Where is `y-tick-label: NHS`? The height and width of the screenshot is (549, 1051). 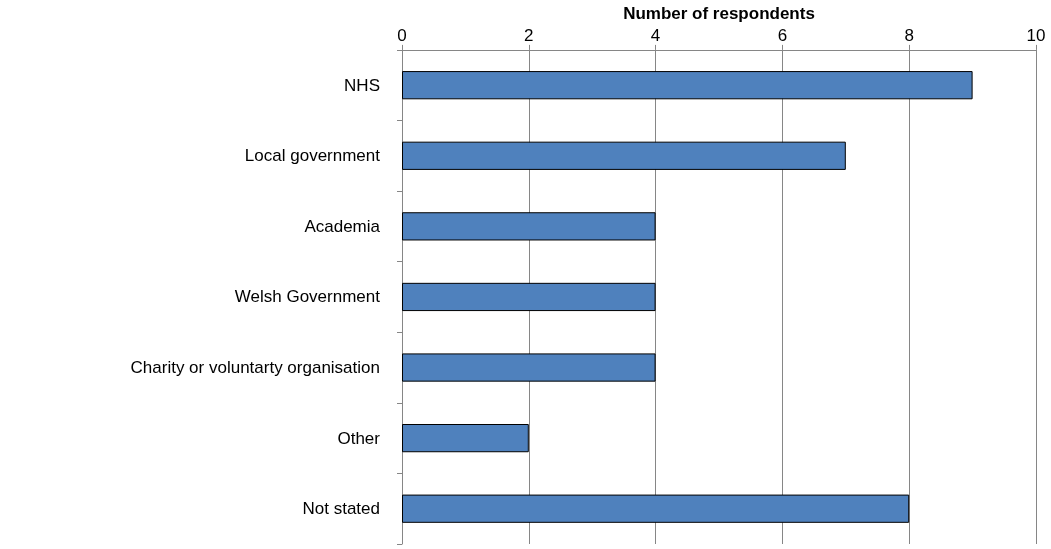 y-tick-label: NHS is located at coordinates (362, 85).